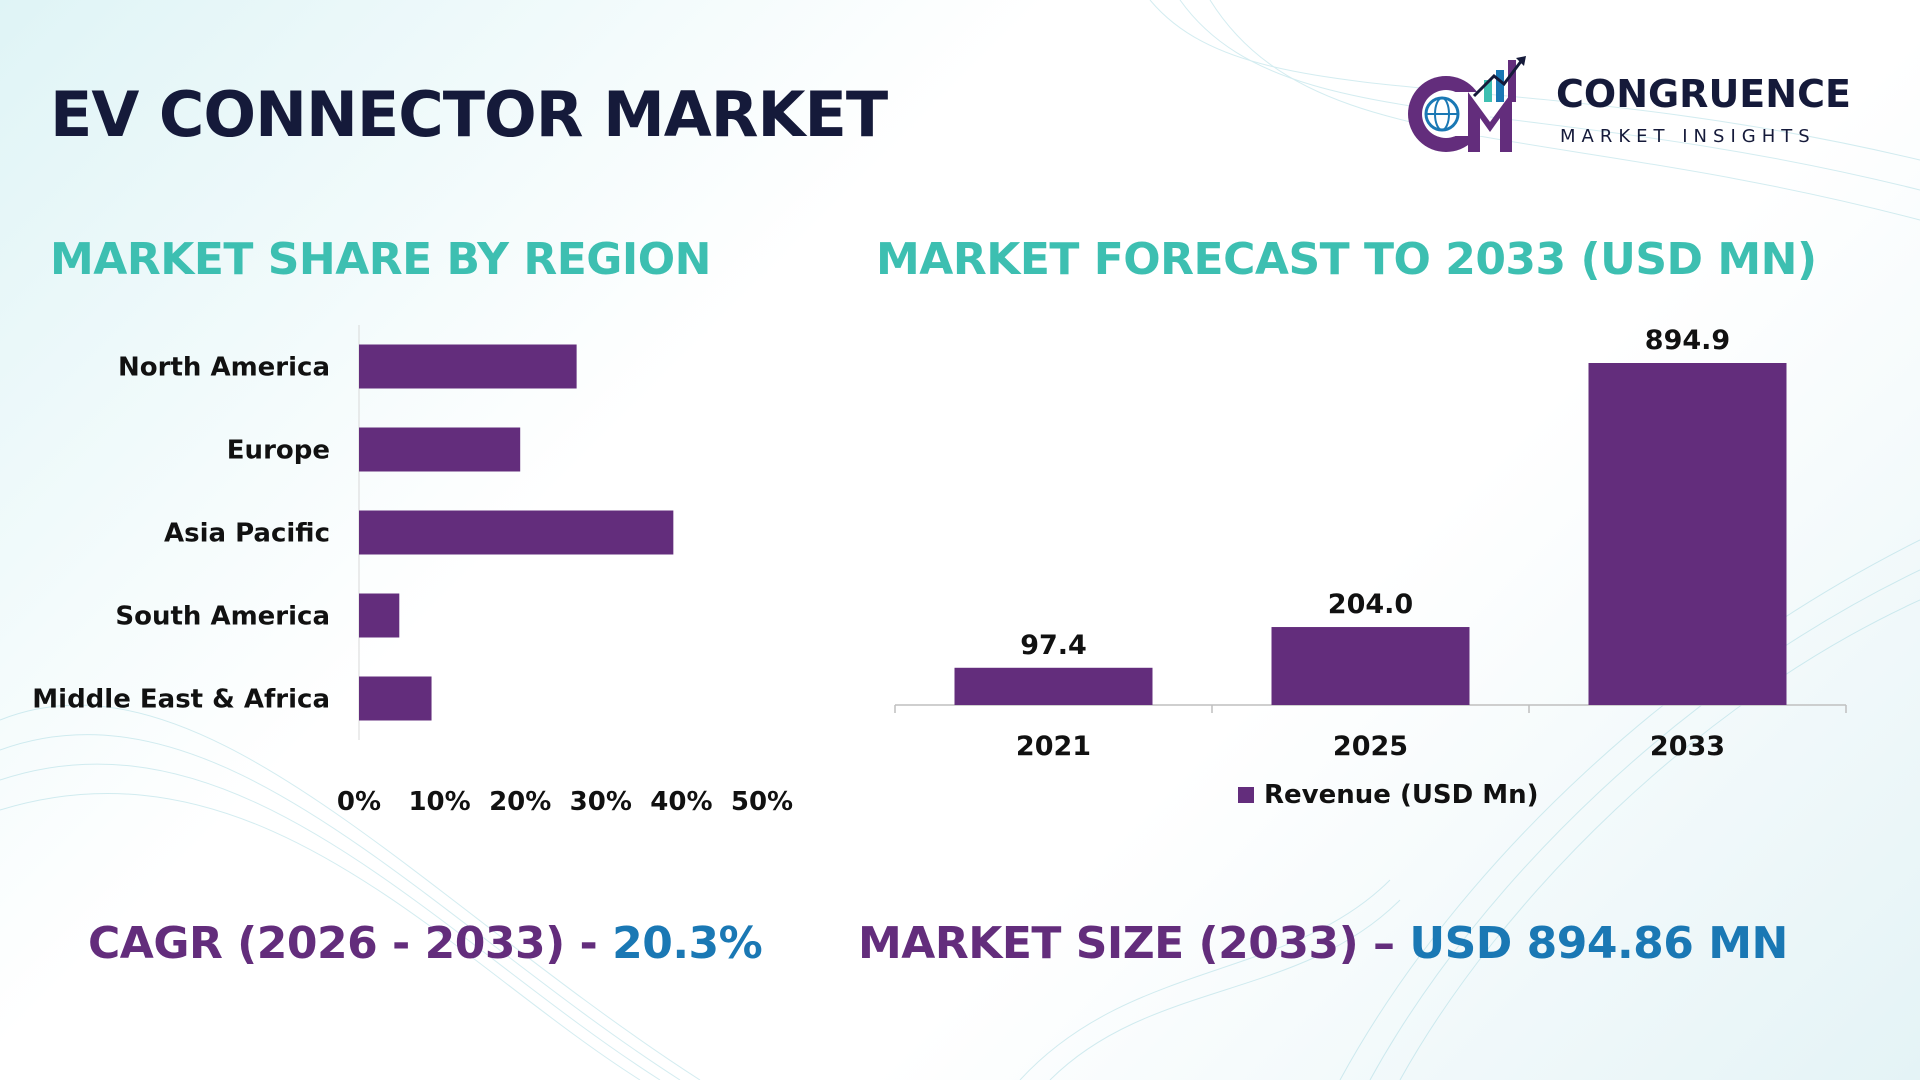 This screenshot has width=1920, height=1080. What do you see at coordinates (601, 802) in the screenshot?
I see `share-tick-label: 30%` at bounding box center [601, 802].